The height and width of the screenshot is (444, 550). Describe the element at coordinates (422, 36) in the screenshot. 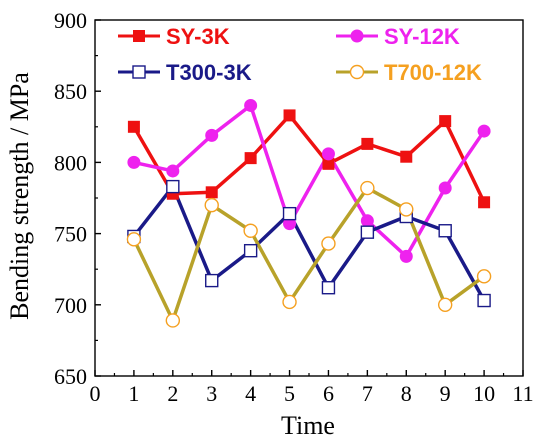

I see `legend-label: SY-12K` at that location.